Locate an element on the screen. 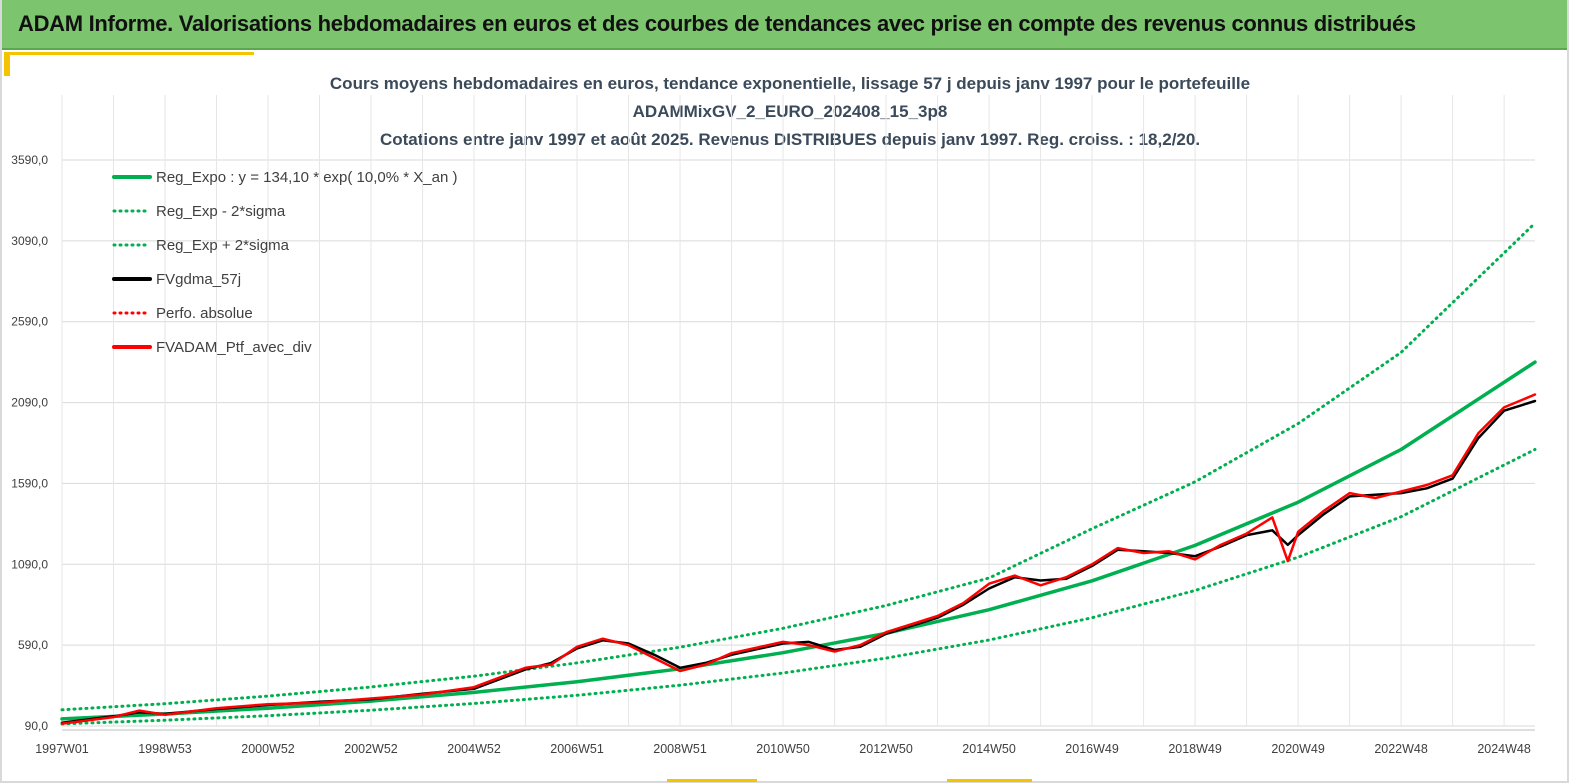 Image resolution: width=1569 pixels, height=783 pixels. y-tick-label: 2590,0 is located at coordinates (29, 322).